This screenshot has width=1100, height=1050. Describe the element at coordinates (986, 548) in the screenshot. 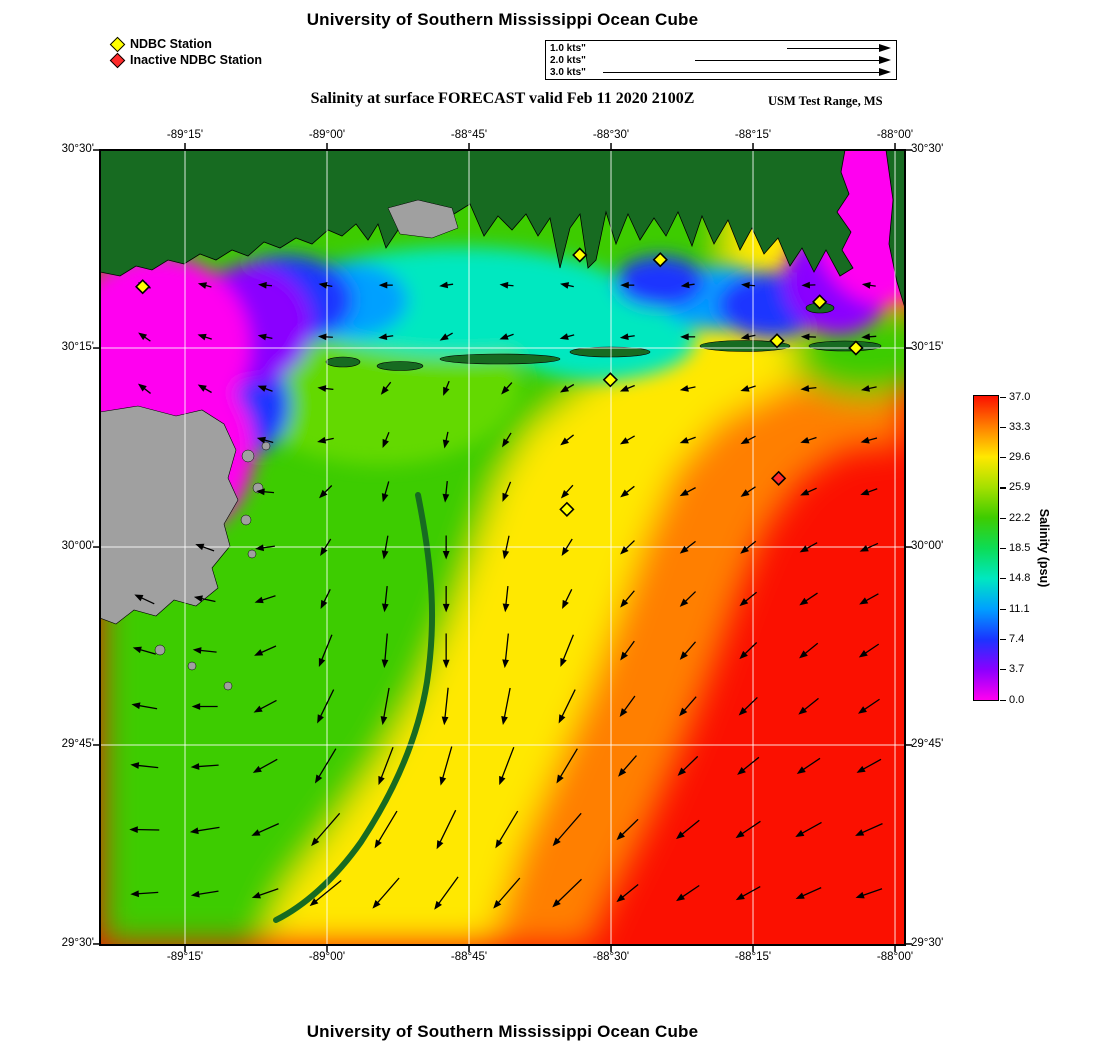

I see `colorbar-gradient` at that location.